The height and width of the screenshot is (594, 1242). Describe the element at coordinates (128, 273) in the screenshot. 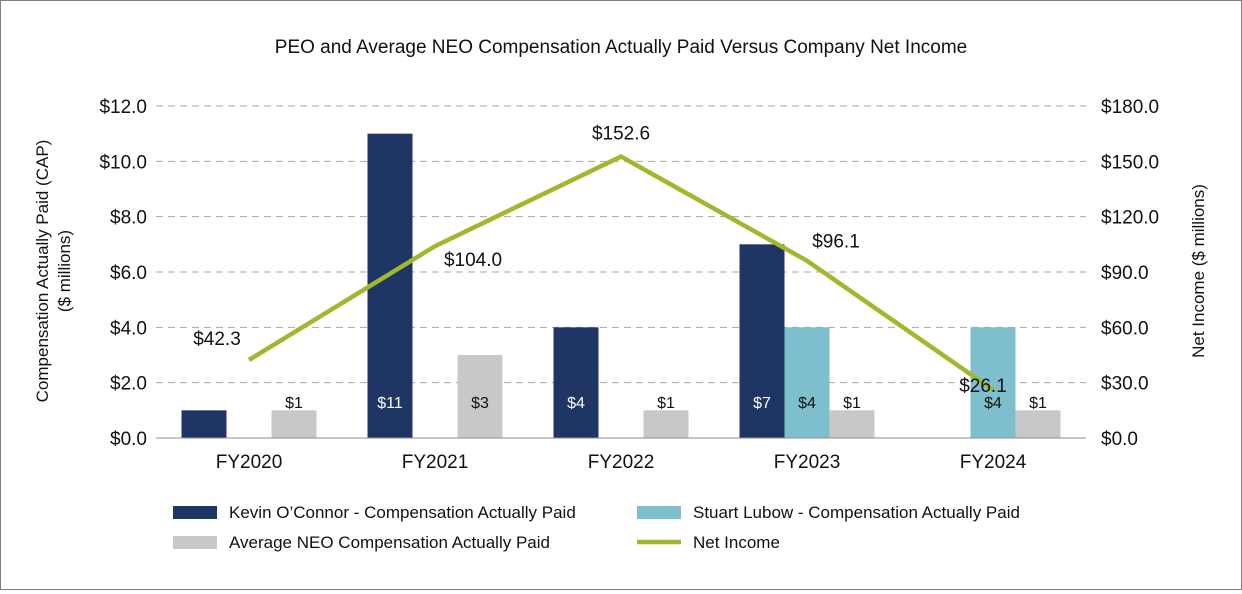

I see `y-left-tick-label: $6.0` at that location.